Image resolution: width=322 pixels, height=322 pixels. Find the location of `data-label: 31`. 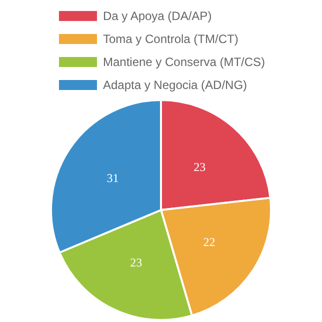

data-label: 31 is located at coordinates (112, 177).